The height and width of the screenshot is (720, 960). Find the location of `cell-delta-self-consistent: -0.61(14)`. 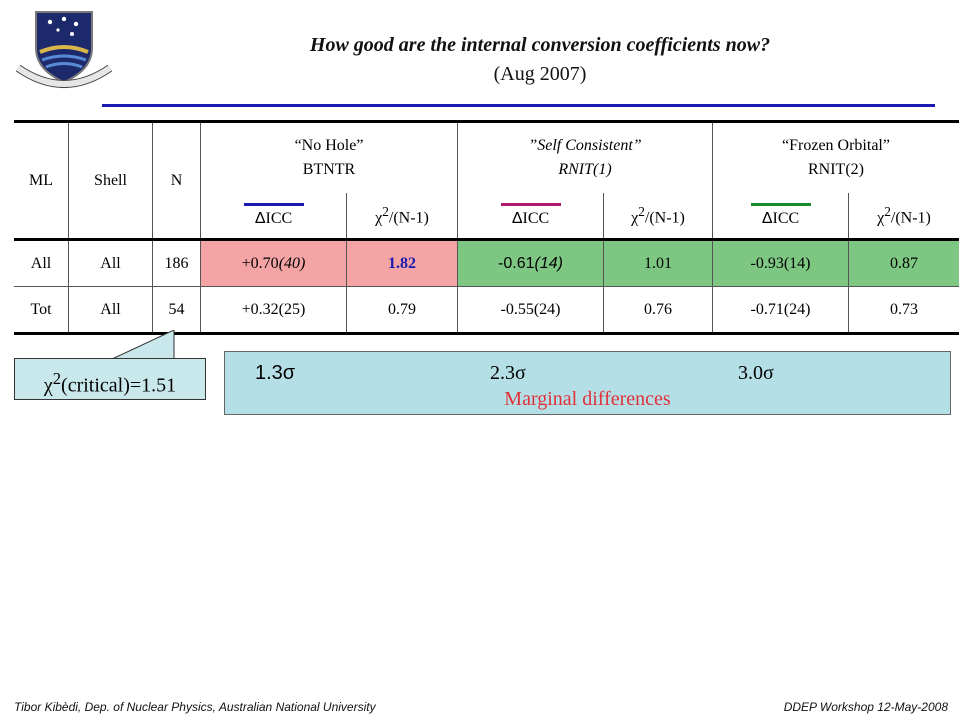

cell-delta-self-consistent: -0.61(14) is located at coordinates (530, 262).